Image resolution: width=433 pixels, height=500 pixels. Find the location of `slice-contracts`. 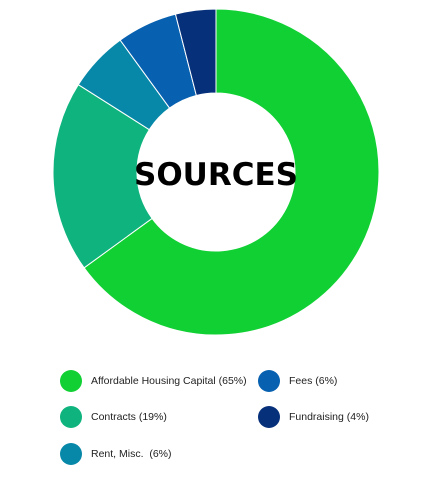

slice-contracts is located at coordinates (102, 176).